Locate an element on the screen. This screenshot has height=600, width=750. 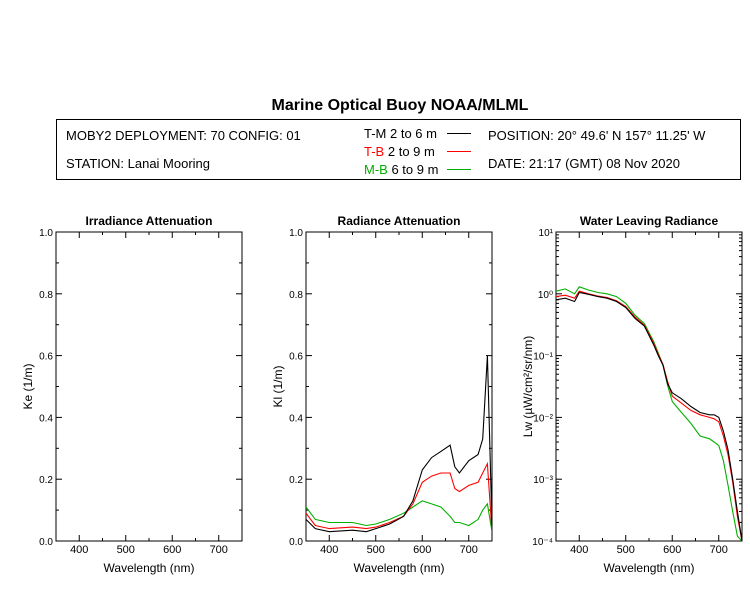
chart-title: Irradiance Attenuation is located at coordinates (149, 221).